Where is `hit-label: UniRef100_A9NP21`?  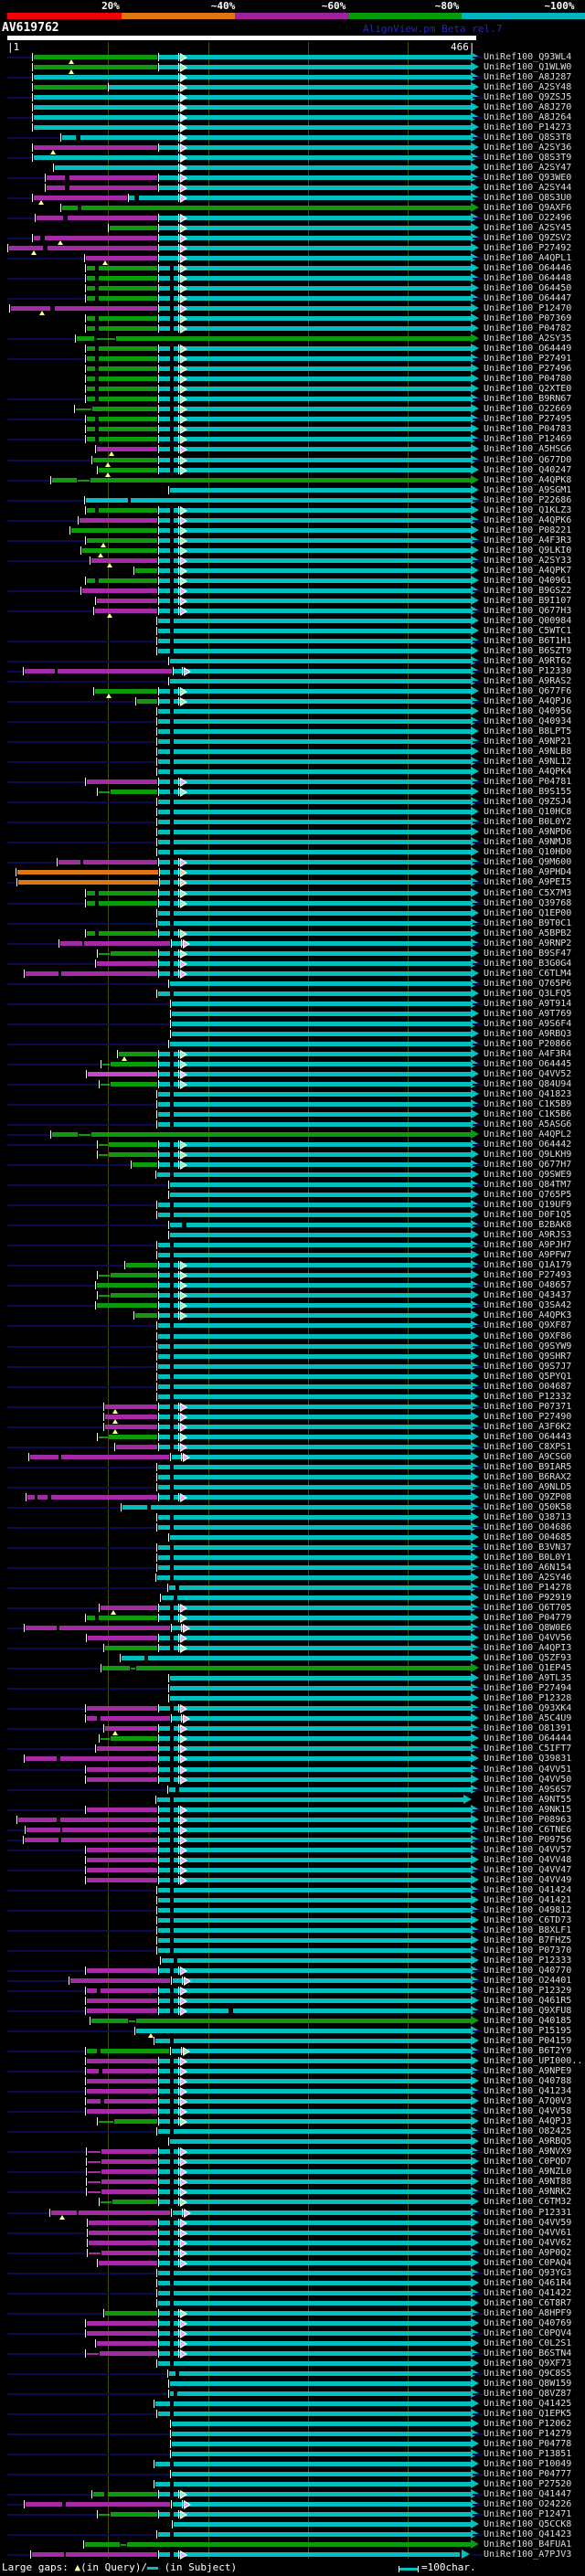 hit-label: UniRef100_A9NP21 is located at coordinates (528, 742).